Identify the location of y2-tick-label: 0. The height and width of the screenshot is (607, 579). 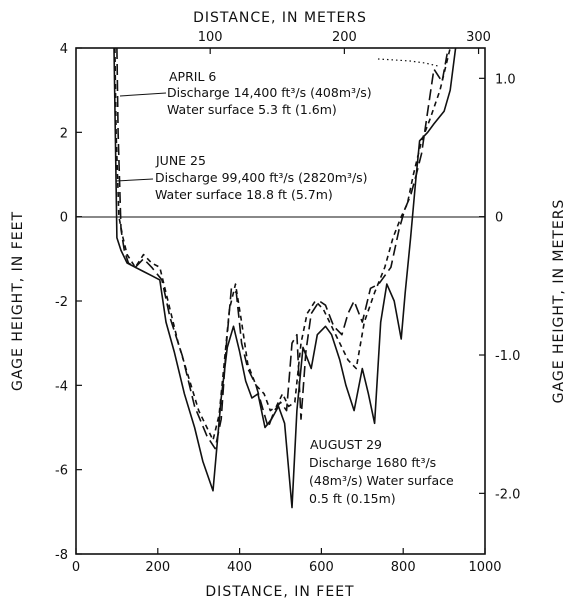
(499, 218).